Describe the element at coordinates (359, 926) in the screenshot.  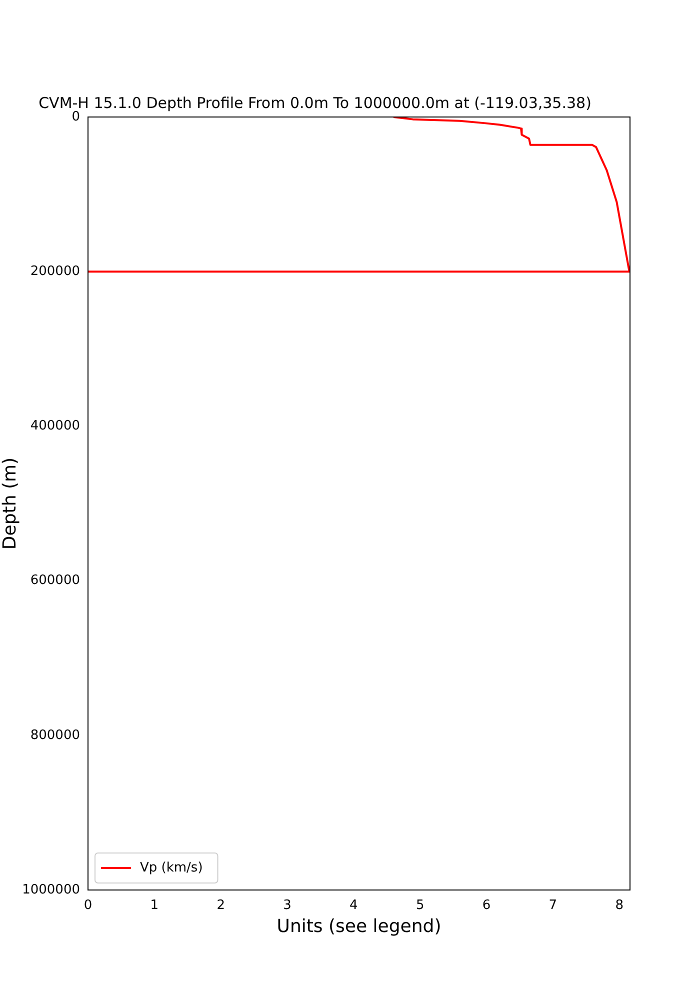
I see `x-axis-title: Units (see legend)` at that location.